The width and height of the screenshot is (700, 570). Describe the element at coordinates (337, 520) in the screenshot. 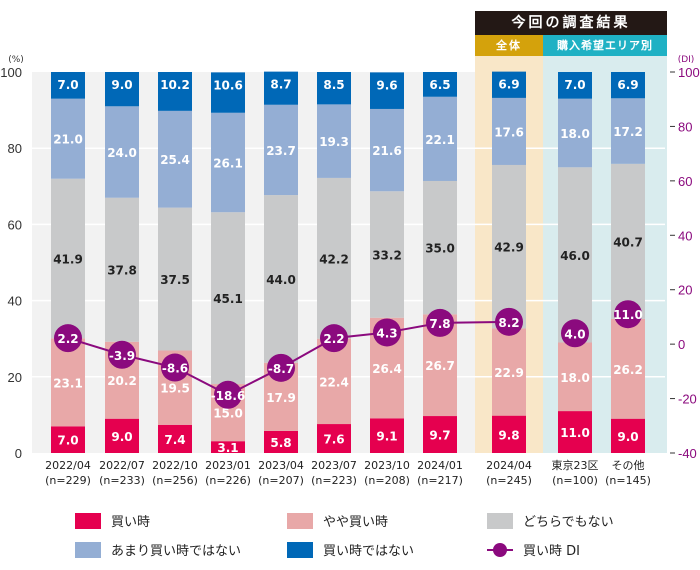

I see `legend-item-somewhat-buy: やや買い時` at that location.